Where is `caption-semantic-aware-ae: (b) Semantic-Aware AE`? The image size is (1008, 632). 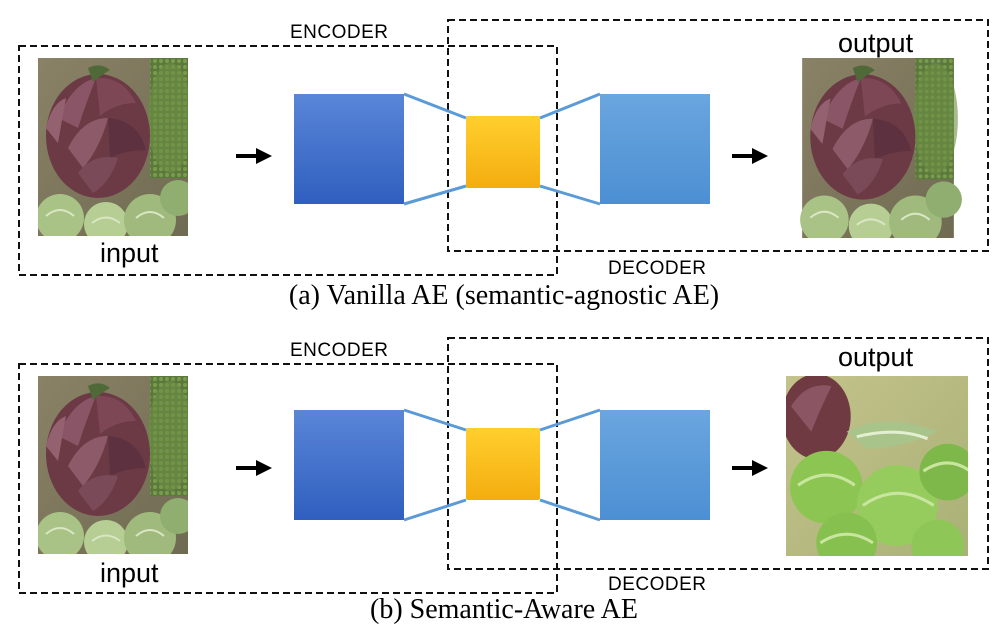 caption-semantic-aware-ae: (b) Semantic-Aware AE is located at coordinates (504, 609).